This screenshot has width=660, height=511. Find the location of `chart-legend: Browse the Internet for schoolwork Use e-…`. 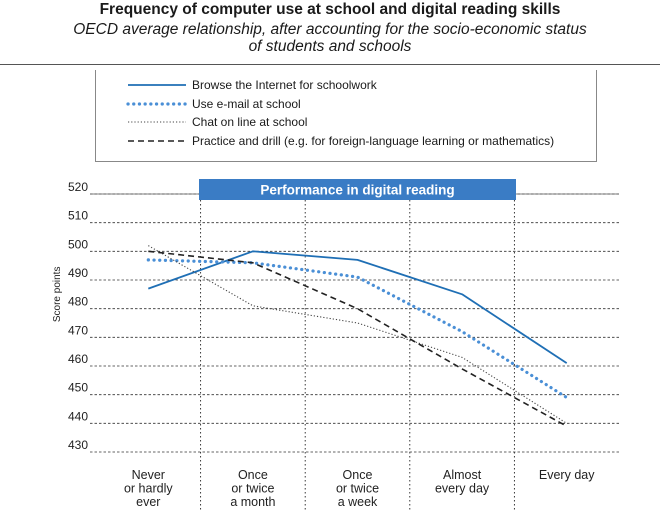

chart-legend: Browse the Internet for schoolwork Use e-… is located at coordinates (346, 116).